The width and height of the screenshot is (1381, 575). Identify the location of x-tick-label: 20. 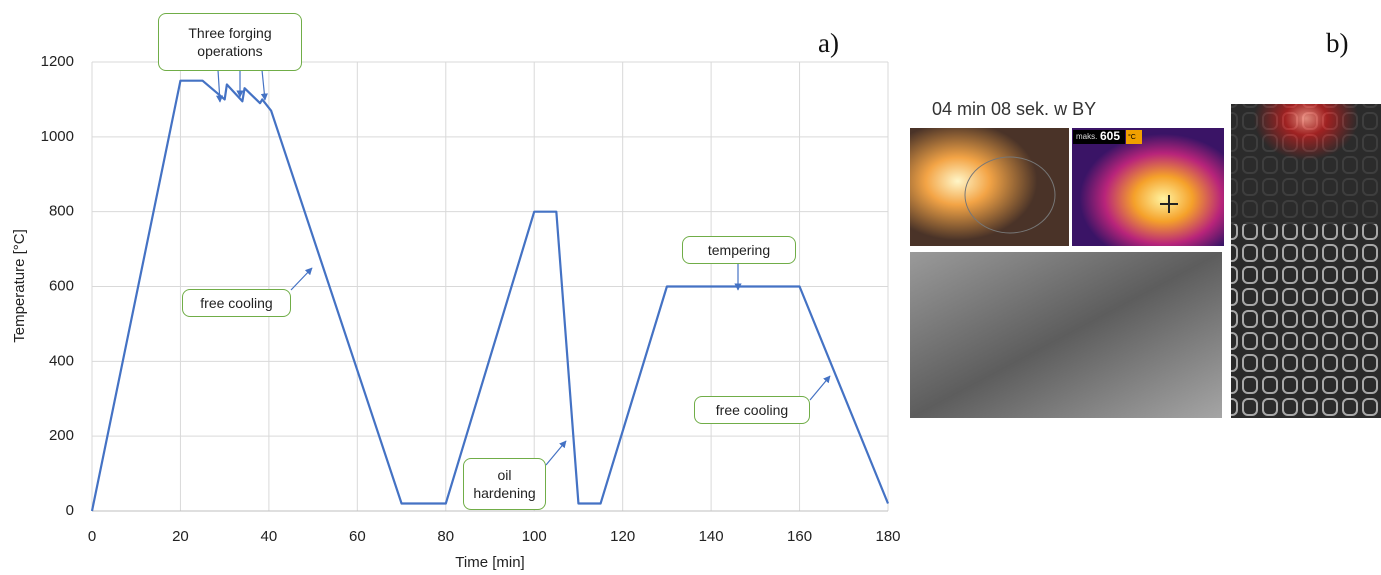
(180, 536).